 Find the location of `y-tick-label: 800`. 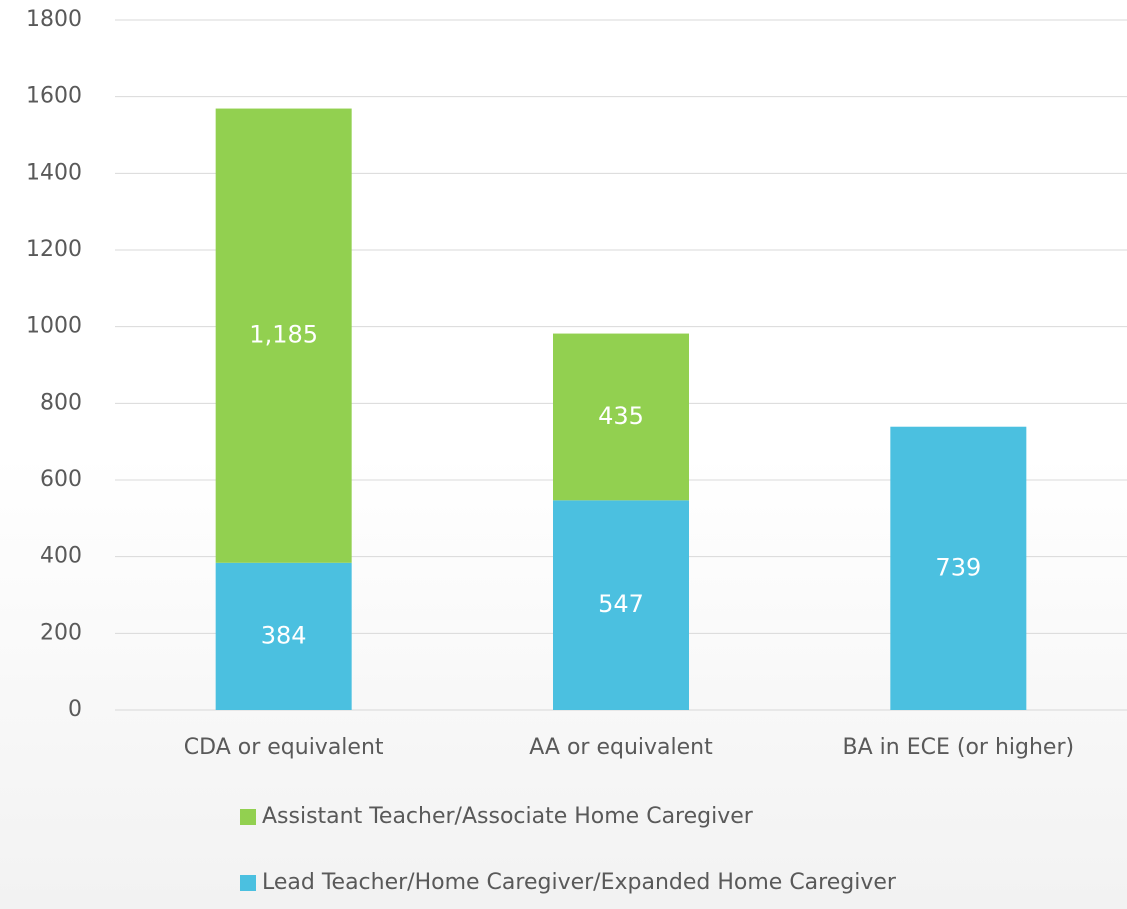

y-tick-label: 800 is located at coordinates (61, 402).